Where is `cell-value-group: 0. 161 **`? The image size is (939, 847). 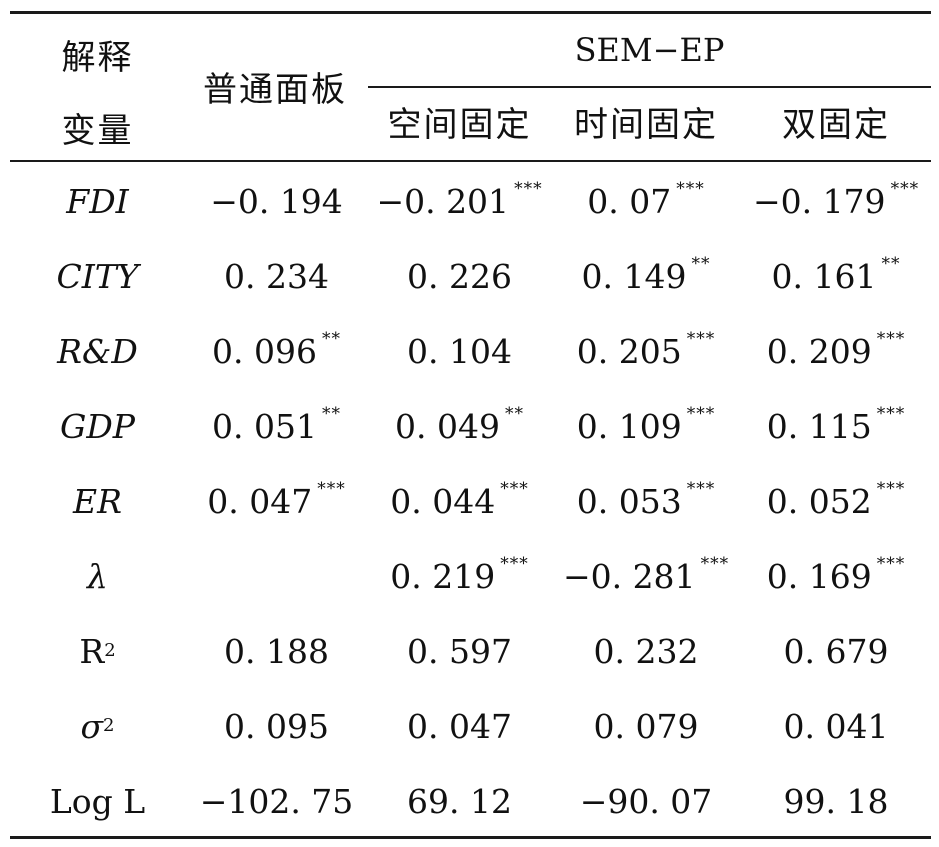
cell-value-group: 0. 161 ** is located at coordinates (836, 274).